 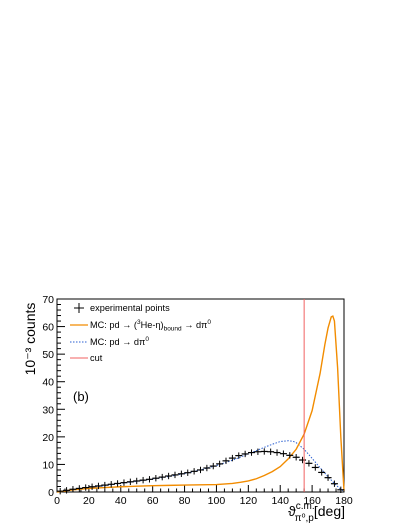 What do you see at coordinates (209, 322) in the screenshot?
I see `legend-mc-bound-suffix-sup: 0` at bounding box center [209, 322].